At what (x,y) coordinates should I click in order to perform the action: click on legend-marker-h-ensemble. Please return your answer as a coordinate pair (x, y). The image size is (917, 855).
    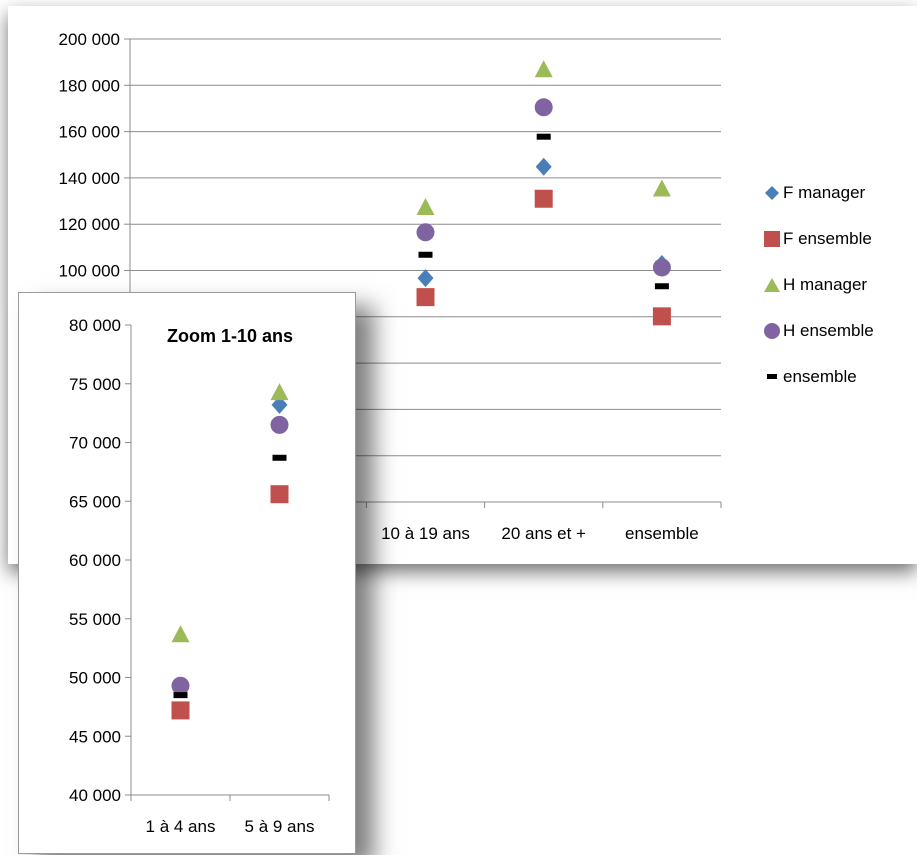
    Looking at the image, I should click on (772, 331).